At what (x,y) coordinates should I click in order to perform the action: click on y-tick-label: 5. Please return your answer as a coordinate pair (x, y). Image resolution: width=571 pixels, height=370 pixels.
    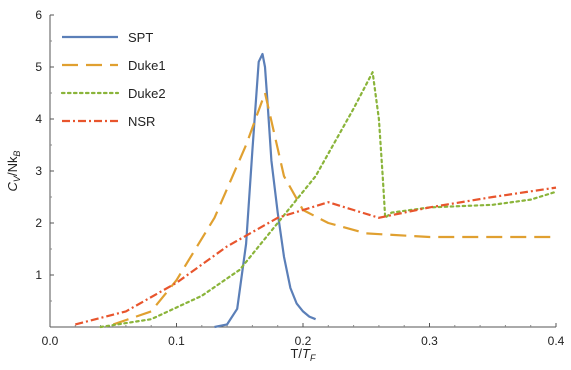
    Looking at the image, I should click on (38, 67).